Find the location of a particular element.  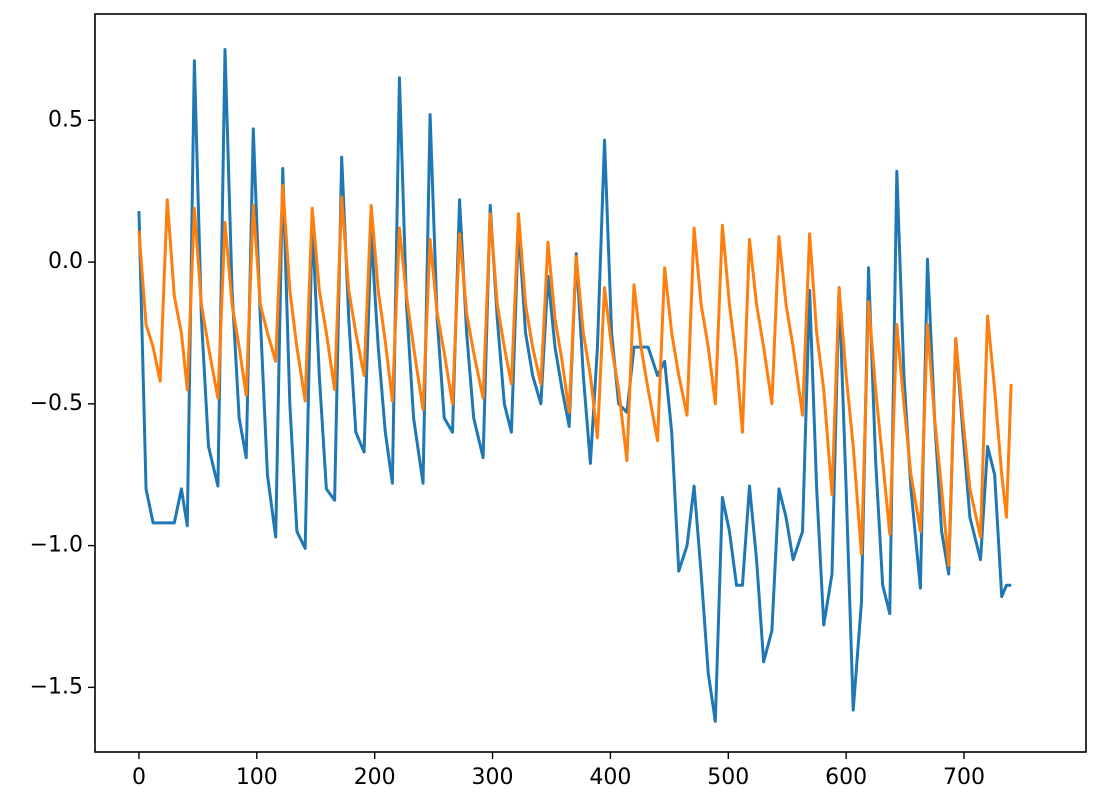

y-tick-label: 0.5 is located at coordinates (65, 119).